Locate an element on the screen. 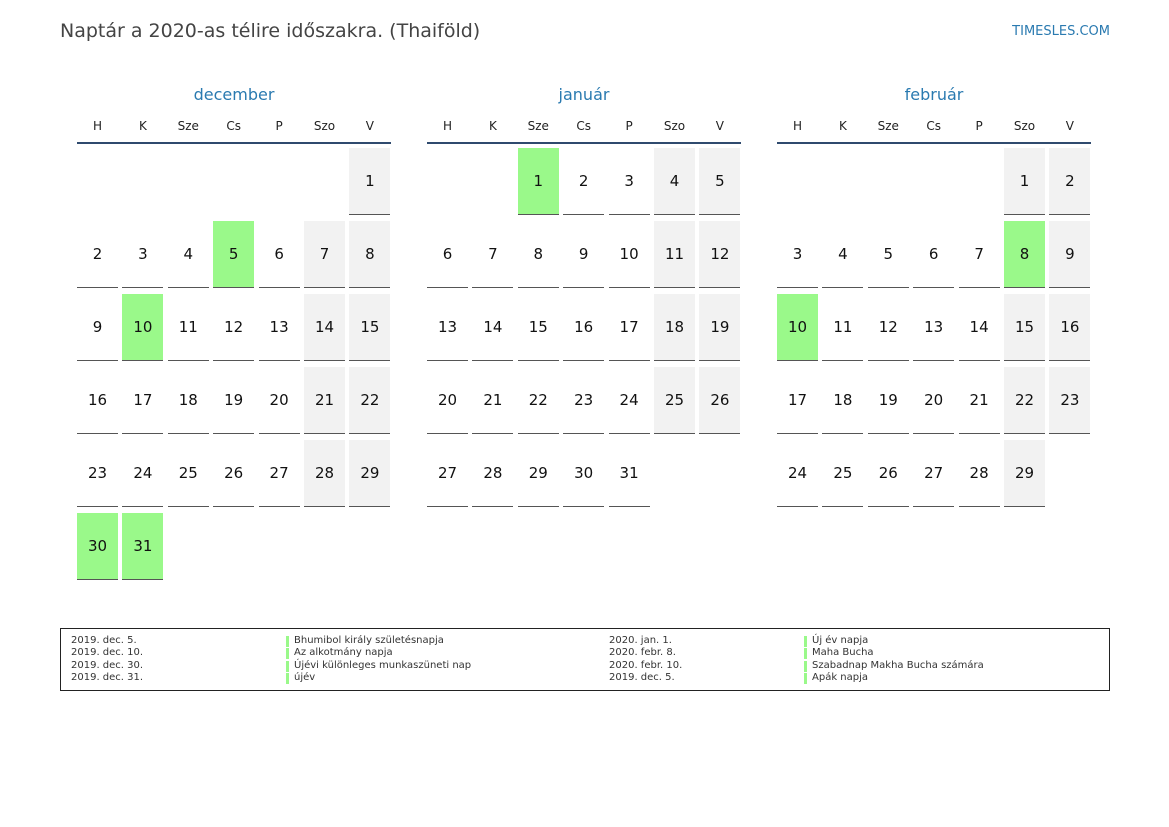 The image size is (1169, 827). holiday-name: Az alkotmány napja is located at coordinates (343, 653).